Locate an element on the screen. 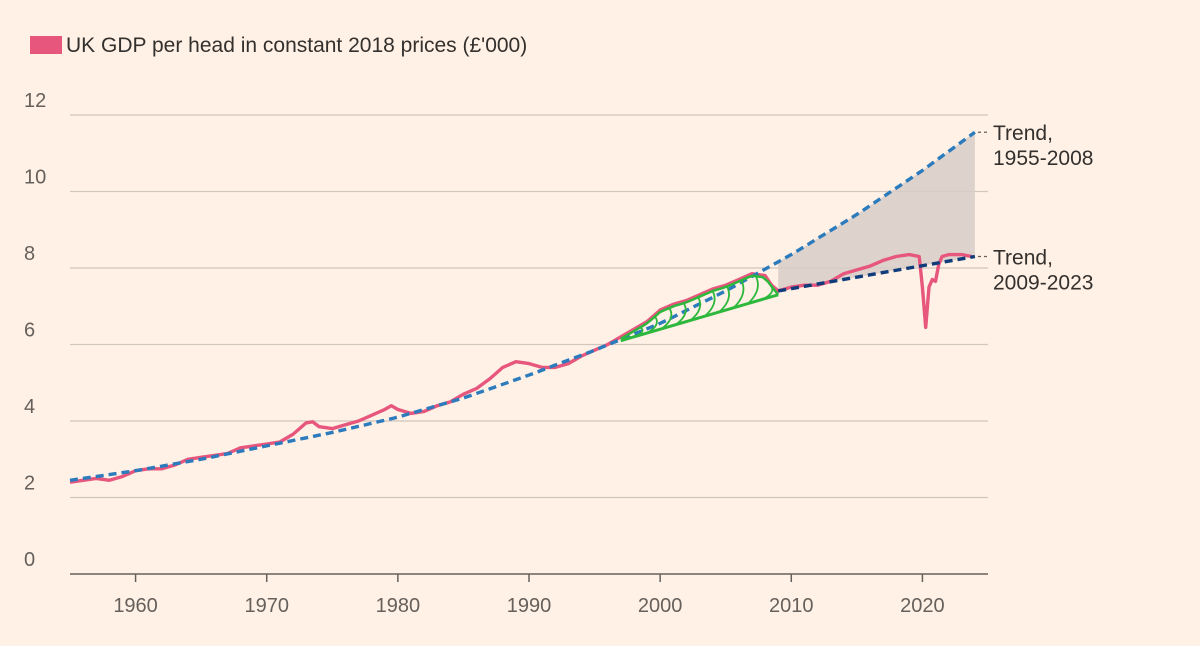 Image resolution: width=1200 pixels, height=646 pixels. x-tick-label: 1970 is located at coordinates (266, 606).